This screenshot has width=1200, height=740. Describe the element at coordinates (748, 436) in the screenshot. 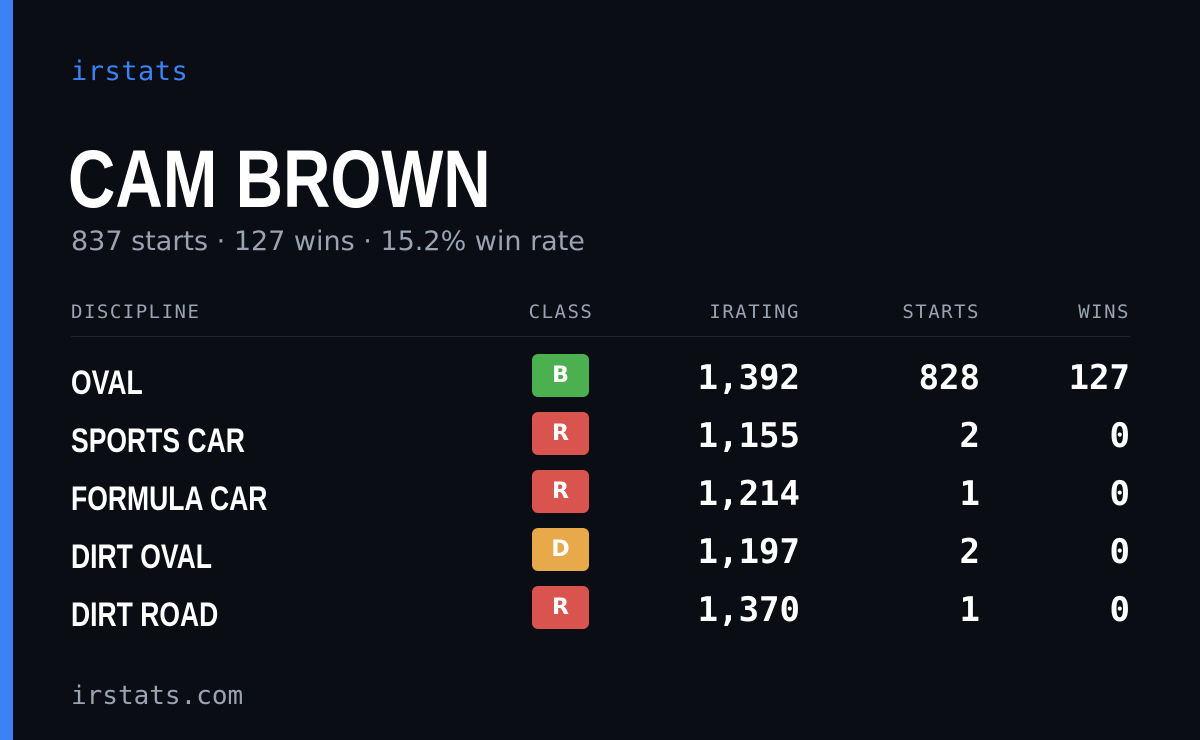

I see `irating-value: 1,155` at that location.